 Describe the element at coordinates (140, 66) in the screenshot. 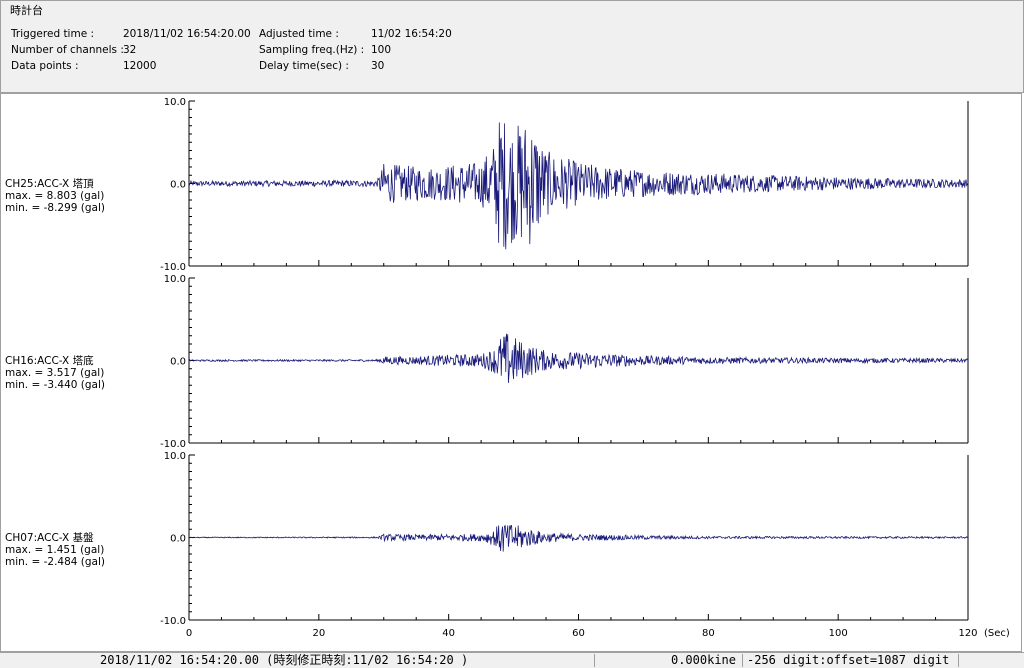

I see `data-points-value: 12000` at that location.